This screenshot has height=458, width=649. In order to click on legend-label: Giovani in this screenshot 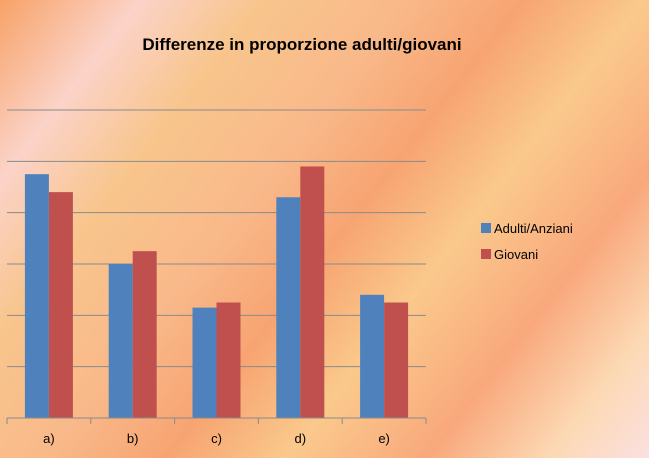, I will do `click(516, 254)`.